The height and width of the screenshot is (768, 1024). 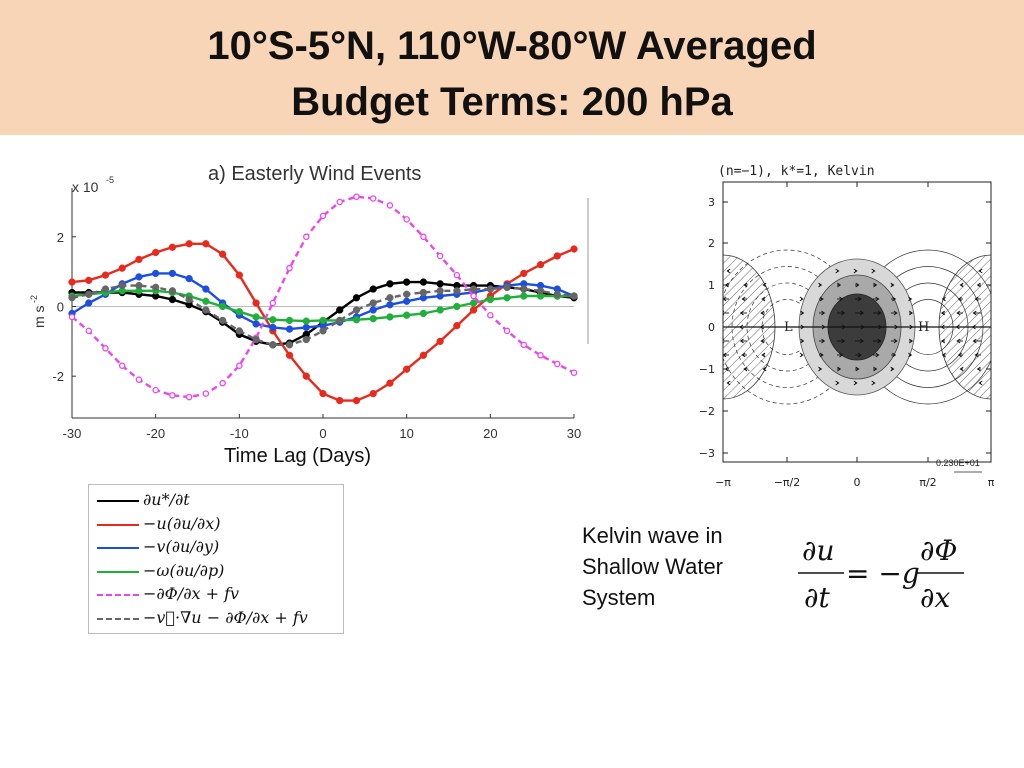 I want to click on slide-title-line-1: 10°S-5°N, 110°W-80°W Averaged, so click(x=512, y=46).